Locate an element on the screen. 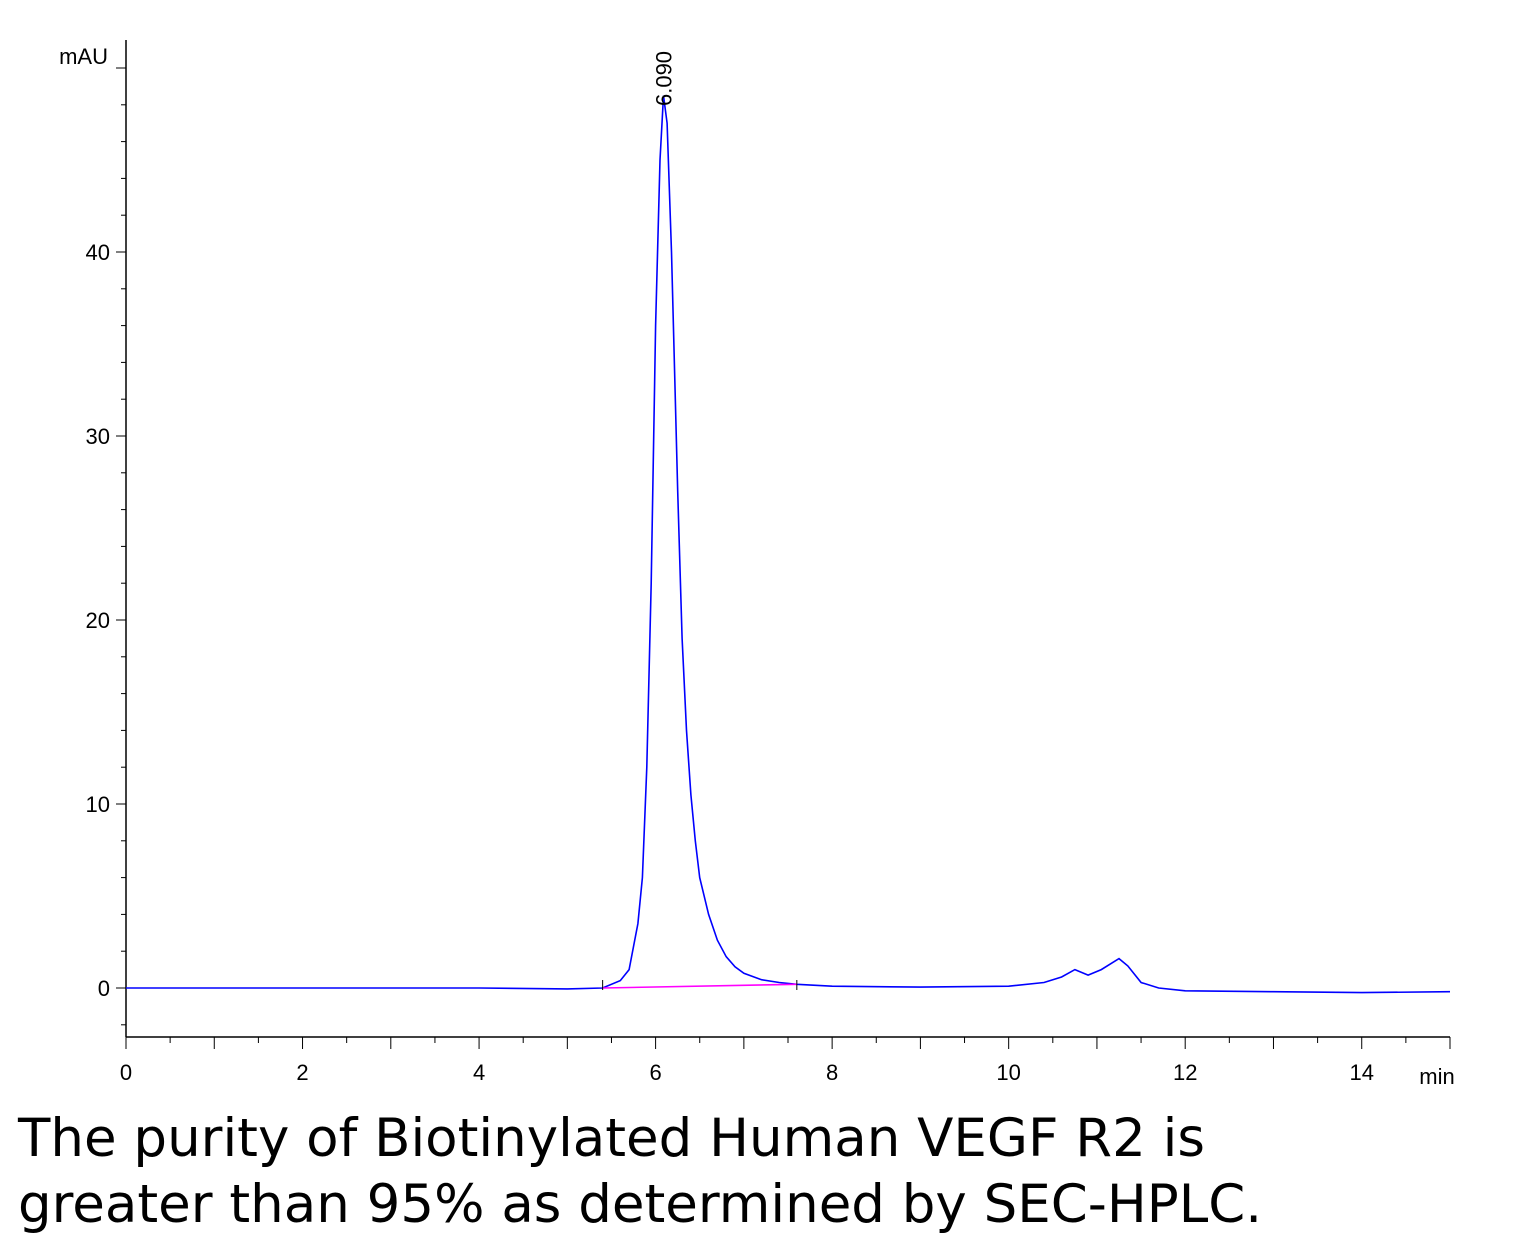 The image size is (1530, 1256). x-tick-label: 12 is located at coordinates (1185, 1072).